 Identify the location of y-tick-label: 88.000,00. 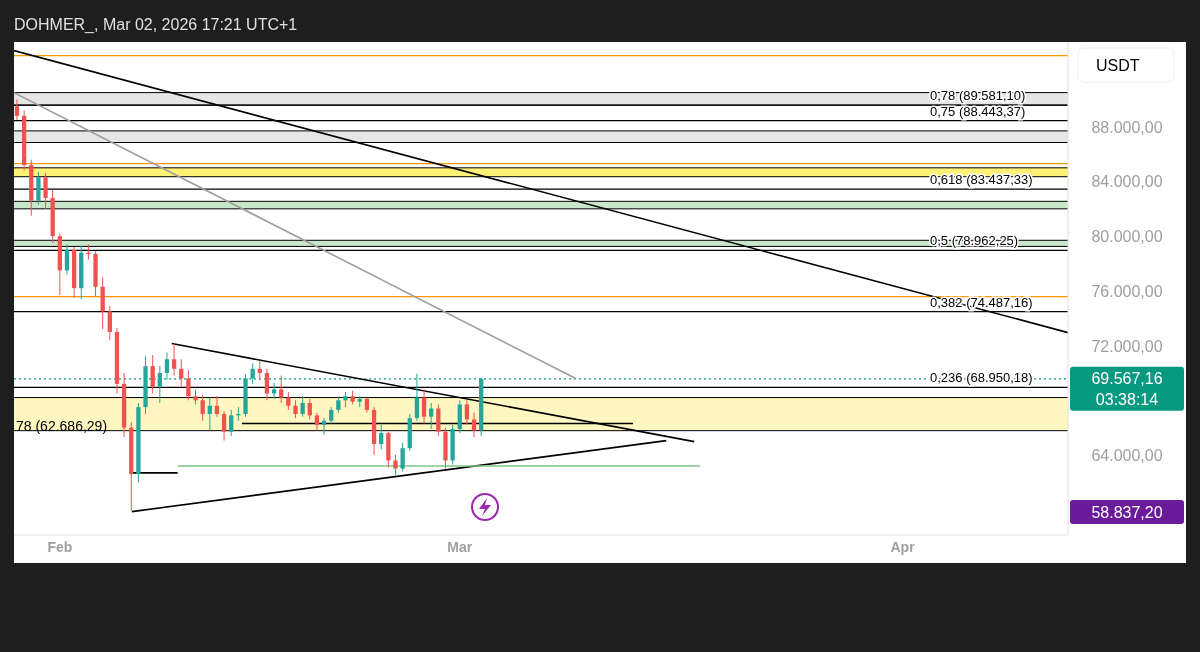
(1127, 127).